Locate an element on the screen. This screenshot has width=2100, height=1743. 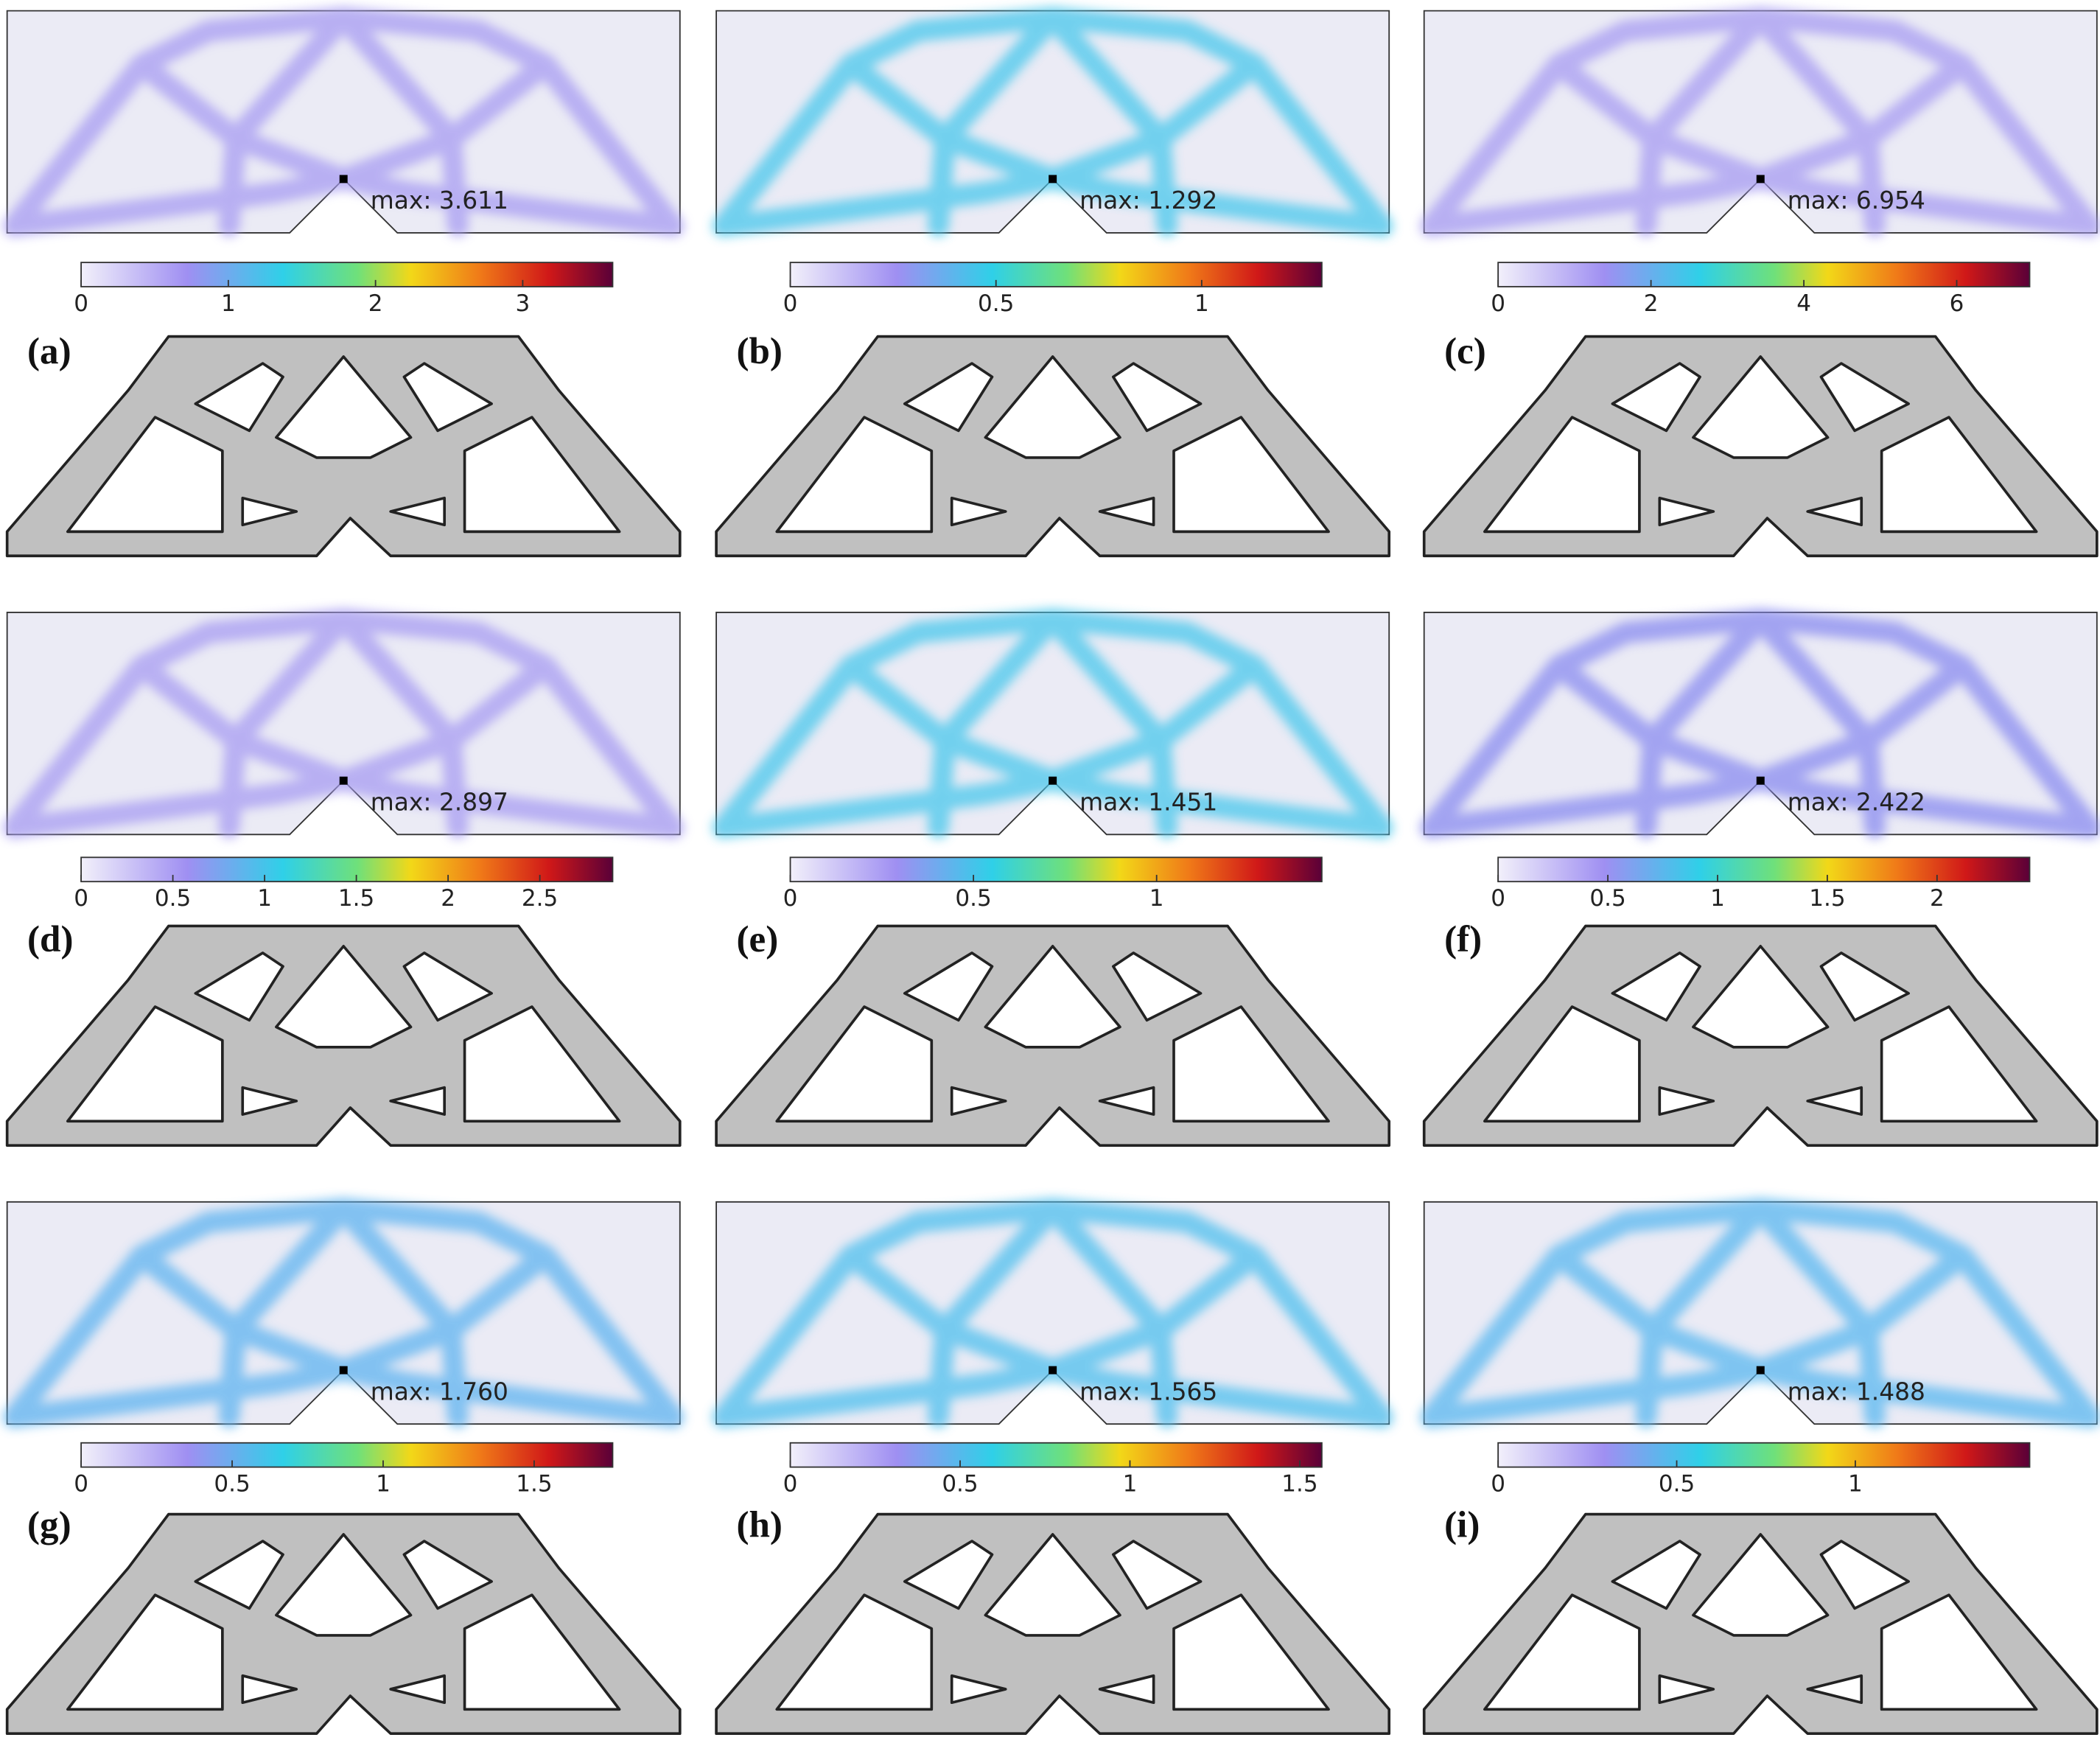
stress-field is located at coordinates (1052, 122).